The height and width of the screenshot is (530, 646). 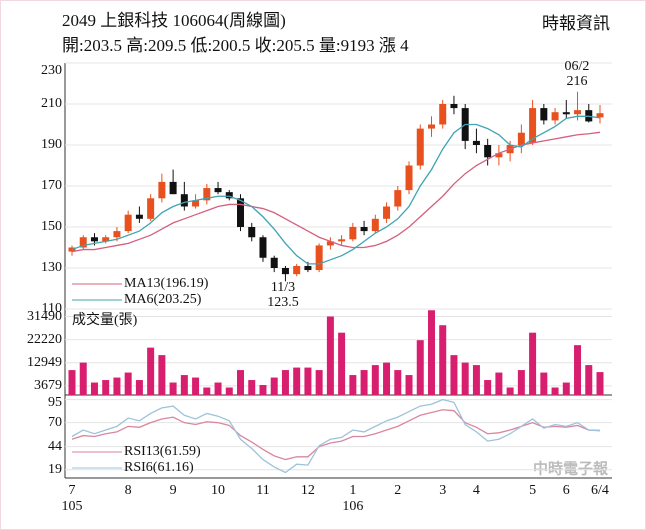 What do you see at coordinates (51, 70) in the screenshot?
I see `y-tick-label: 230` at bounding box center [51, 70].